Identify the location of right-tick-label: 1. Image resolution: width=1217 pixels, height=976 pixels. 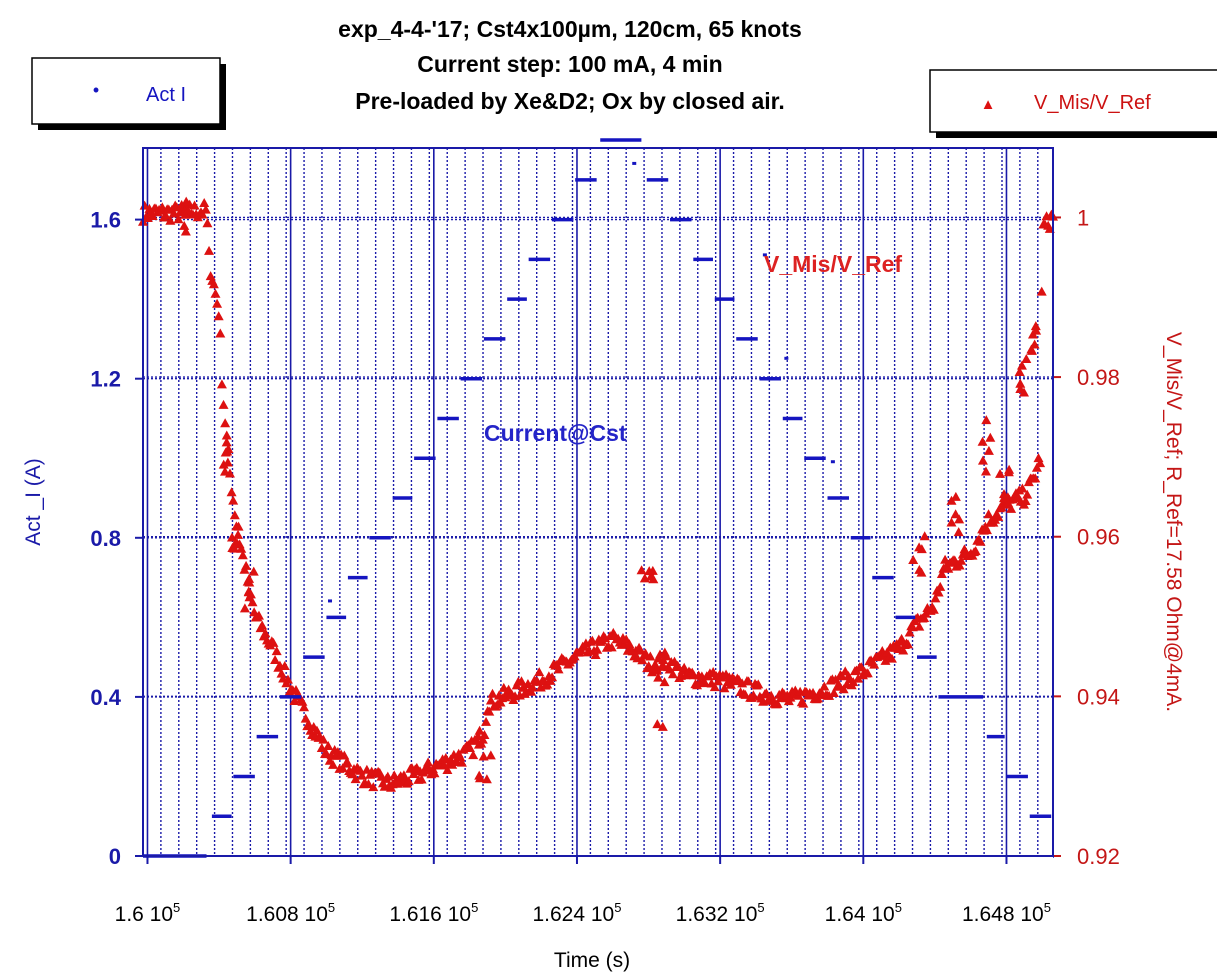
(1083, 217).